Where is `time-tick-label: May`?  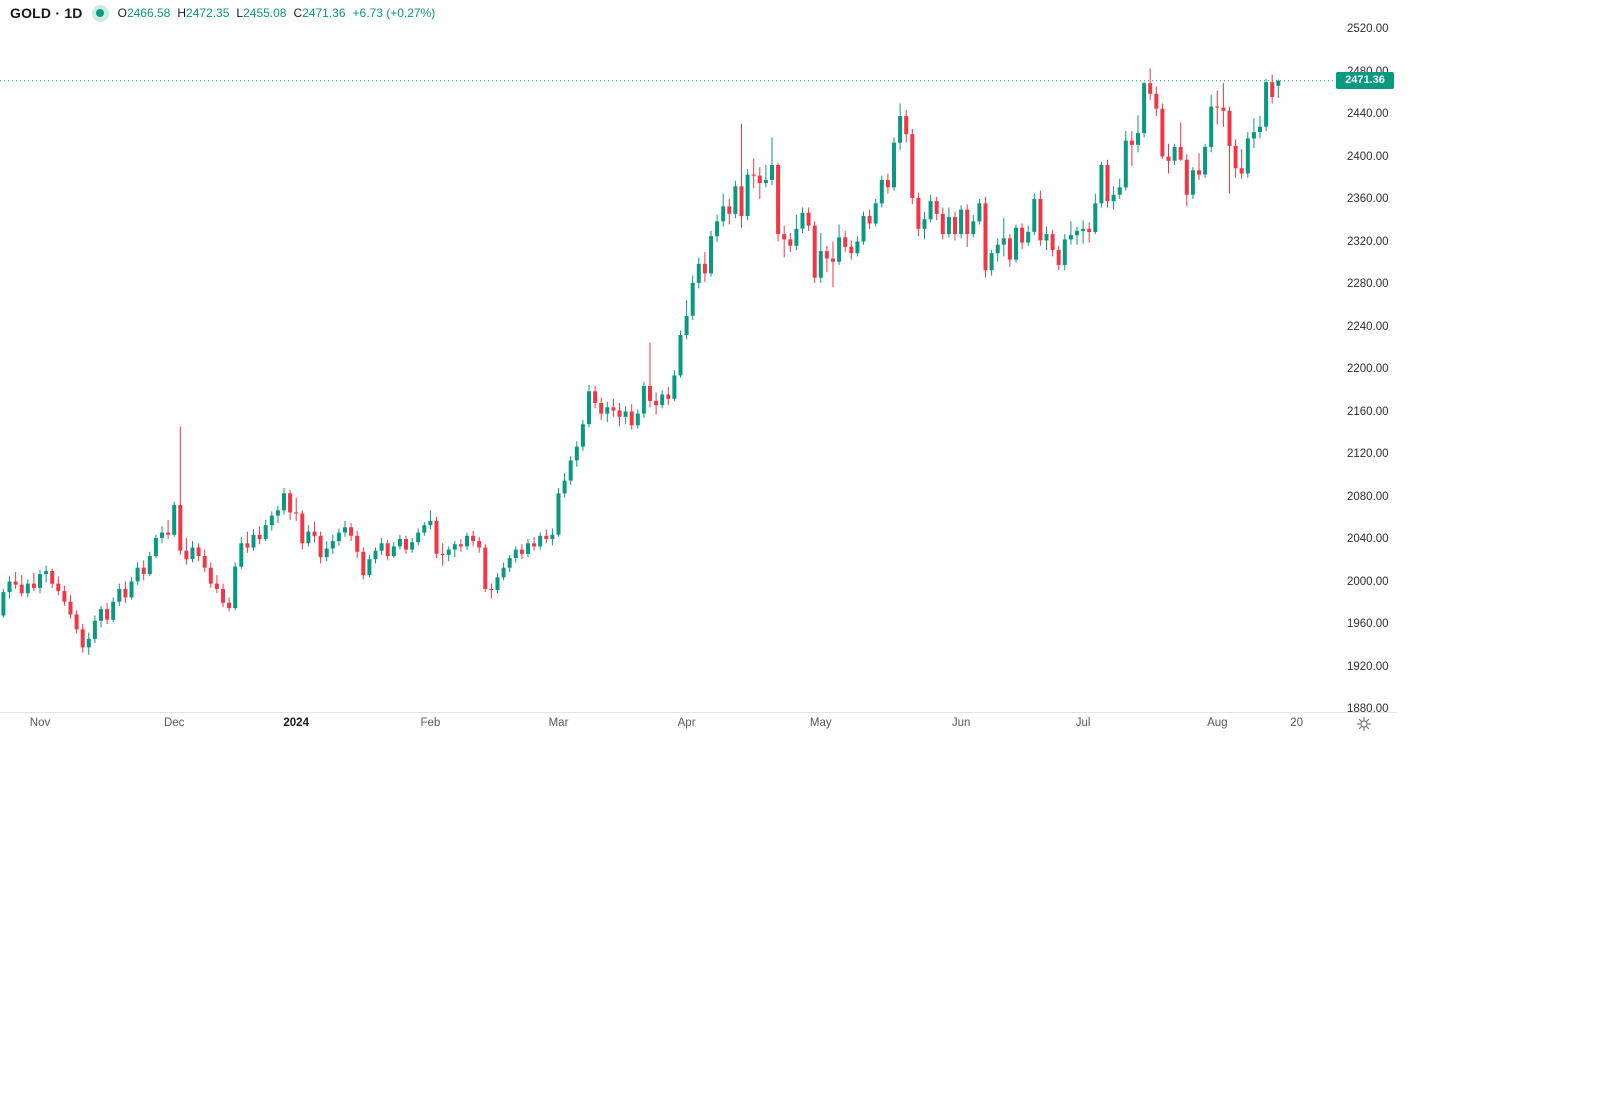
time-tick-label: May is located at coordinates (820, 723).